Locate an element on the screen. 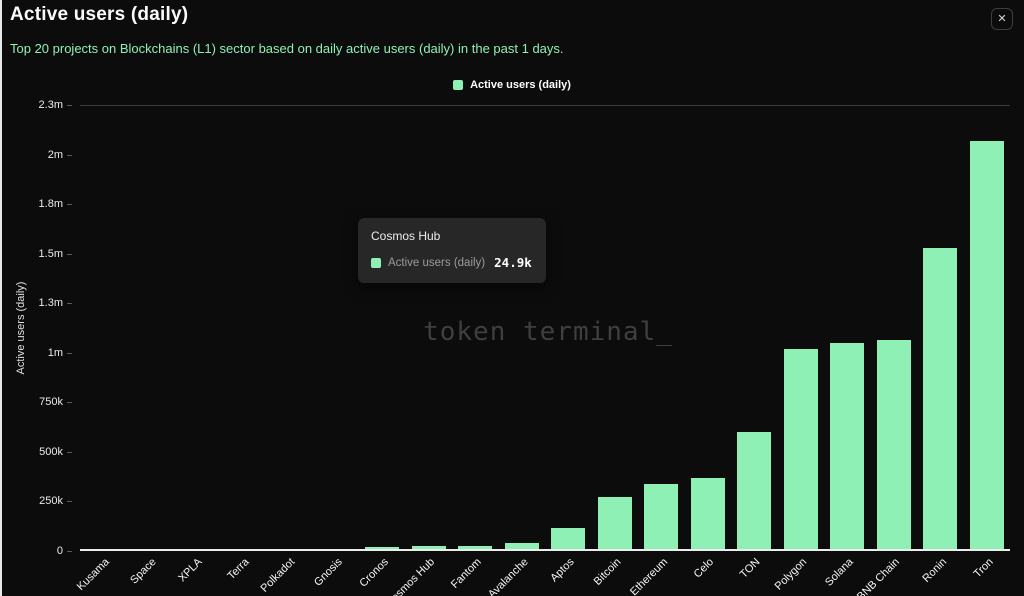 This screenshot has width=1024, height=596. tooltip-series-row: Active users (daily) 24.9k is located at coordinates (451, 262).